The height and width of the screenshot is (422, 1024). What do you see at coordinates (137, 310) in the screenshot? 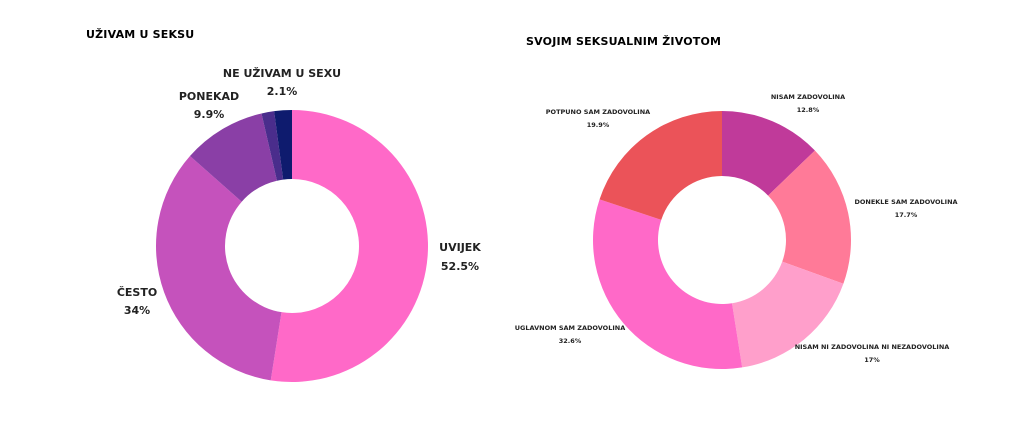
I see `chart1-value-cesto: 34%` at bounding box center [137, 310].